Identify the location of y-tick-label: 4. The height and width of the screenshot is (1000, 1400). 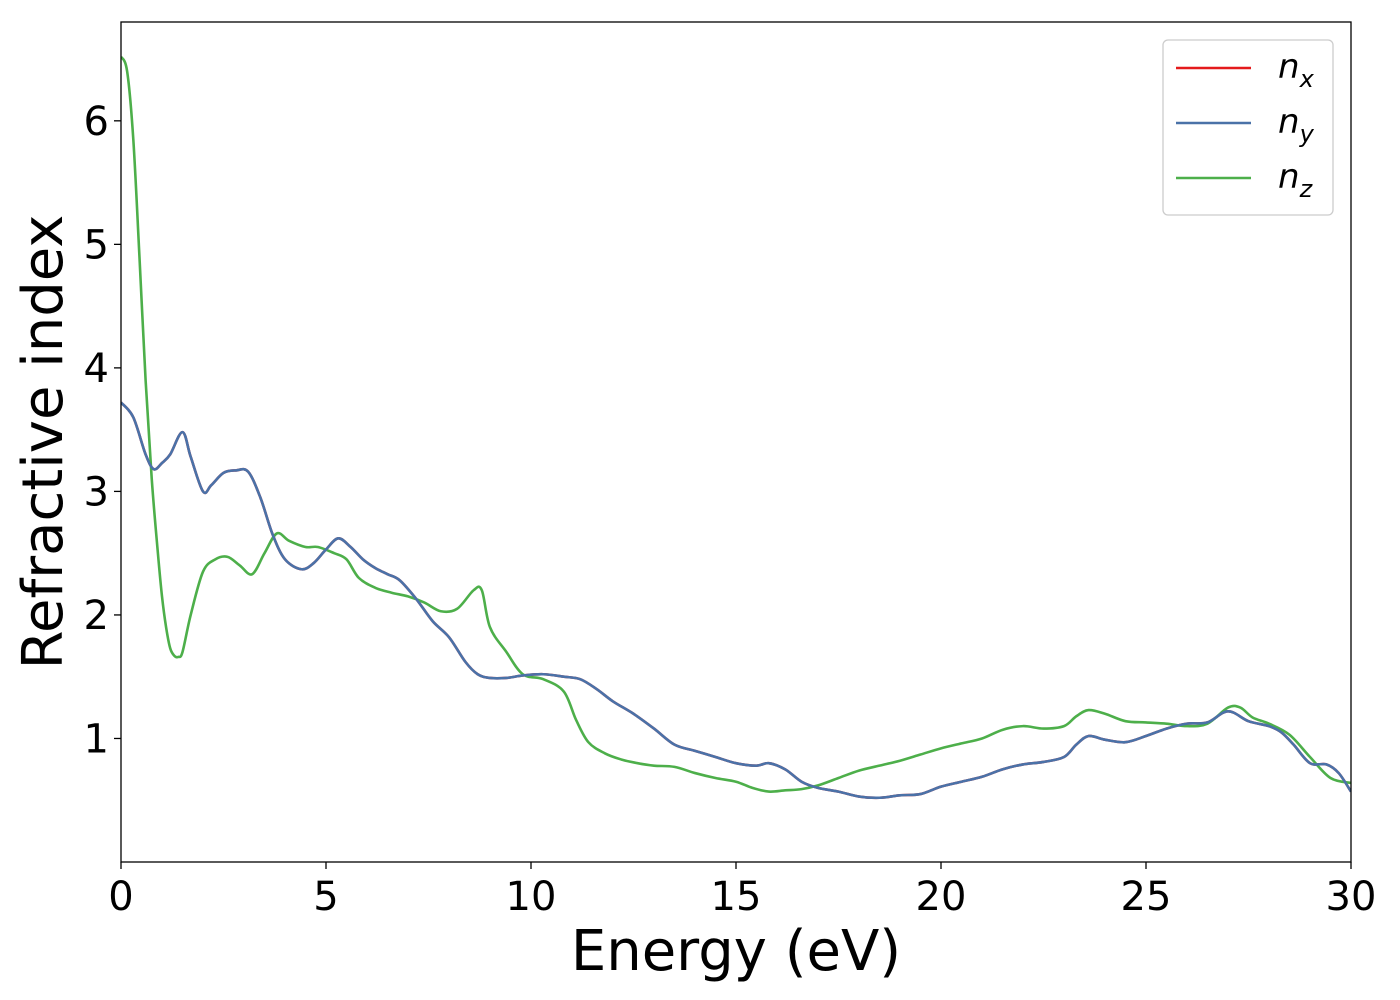
(96, 369).